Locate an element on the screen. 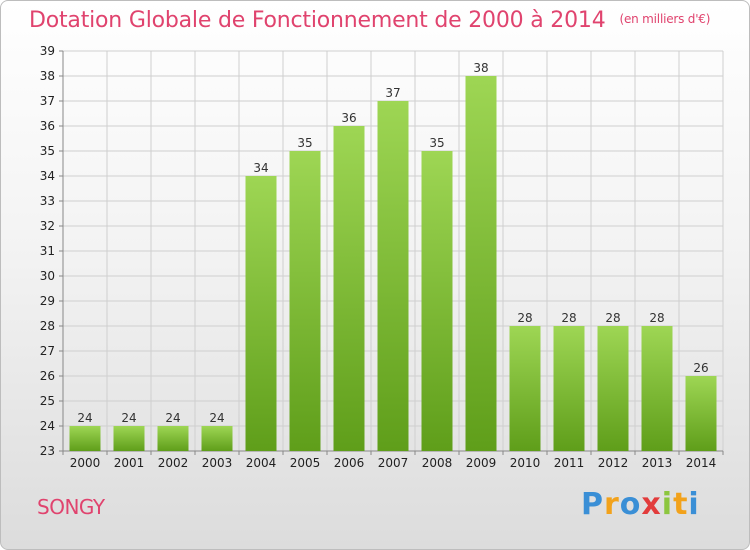 The width and height of the screenshot is (750, 550). bar-2011 is located at coordinates (569, 388).